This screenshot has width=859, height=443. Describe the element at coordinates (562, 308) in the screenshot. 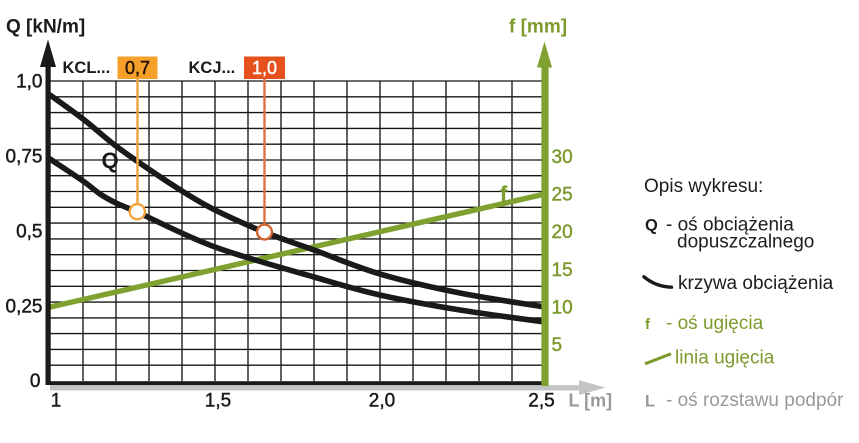

I see `svg-text: 10` at that location.